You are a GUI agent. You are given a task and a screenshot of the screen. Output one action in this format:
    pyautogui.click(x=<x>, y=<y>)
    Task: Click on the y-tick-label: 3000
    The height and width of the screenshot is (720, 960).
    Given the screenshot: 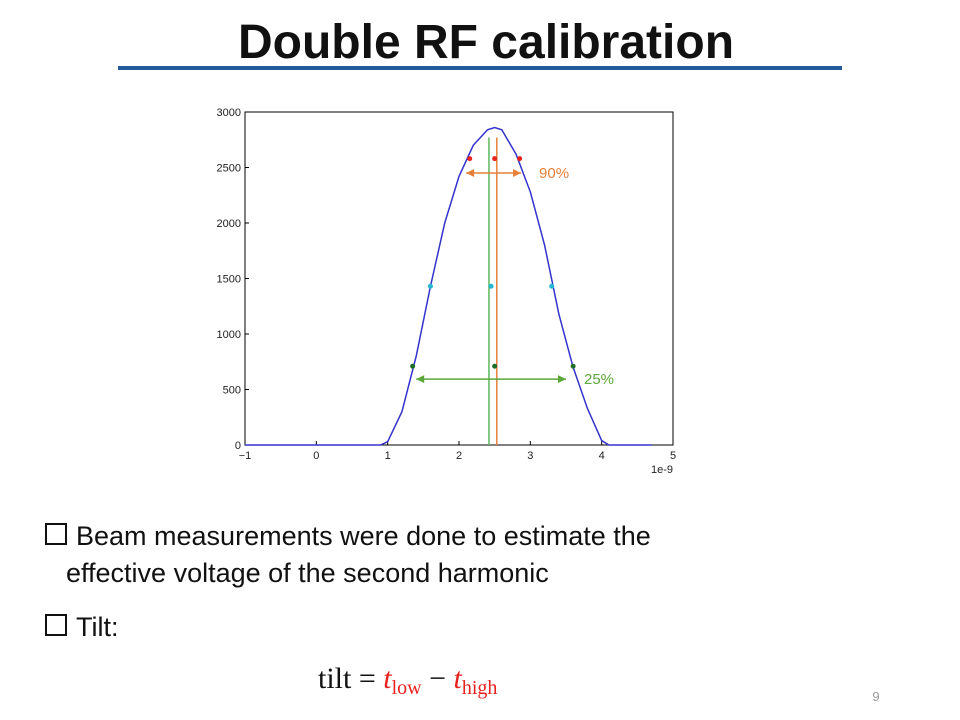 What is the action you would take?
    pyautogui.click(x=229, y=113)
    